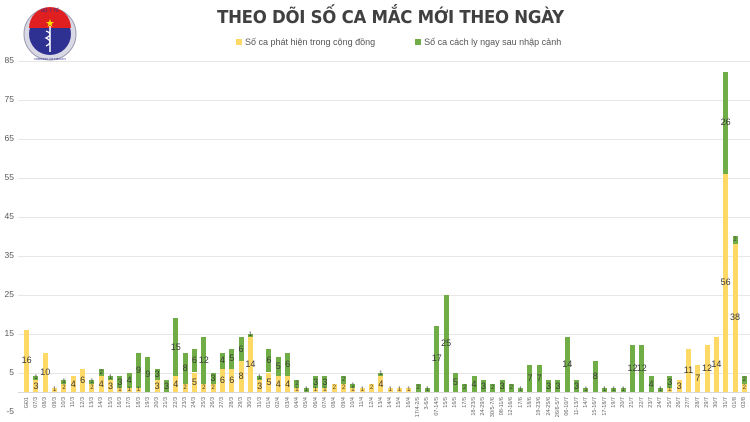  I want to click on x-tick-label: 18/6, so click(529, 402).